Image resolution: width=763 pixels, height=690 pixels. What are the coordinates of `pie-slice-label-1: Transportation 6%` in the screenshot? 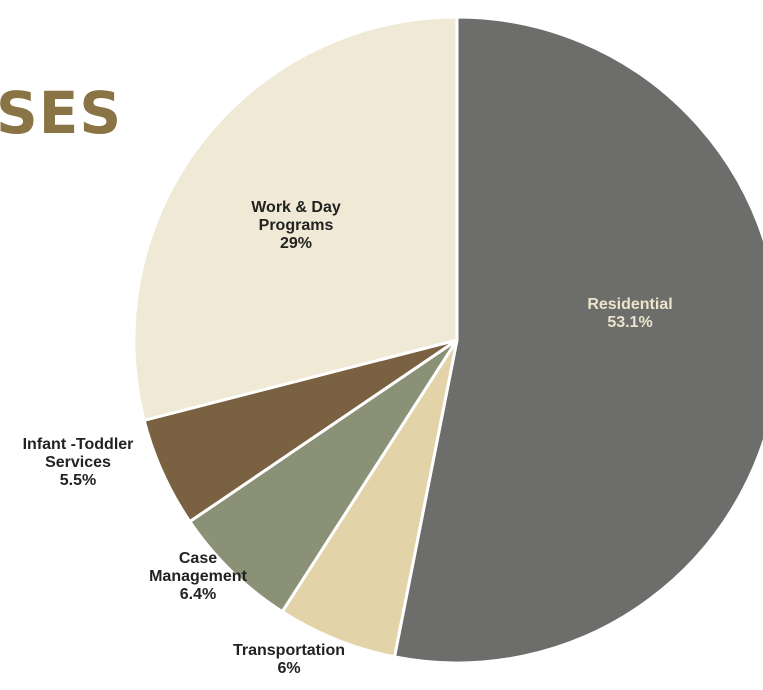 It's located at (289, 659).